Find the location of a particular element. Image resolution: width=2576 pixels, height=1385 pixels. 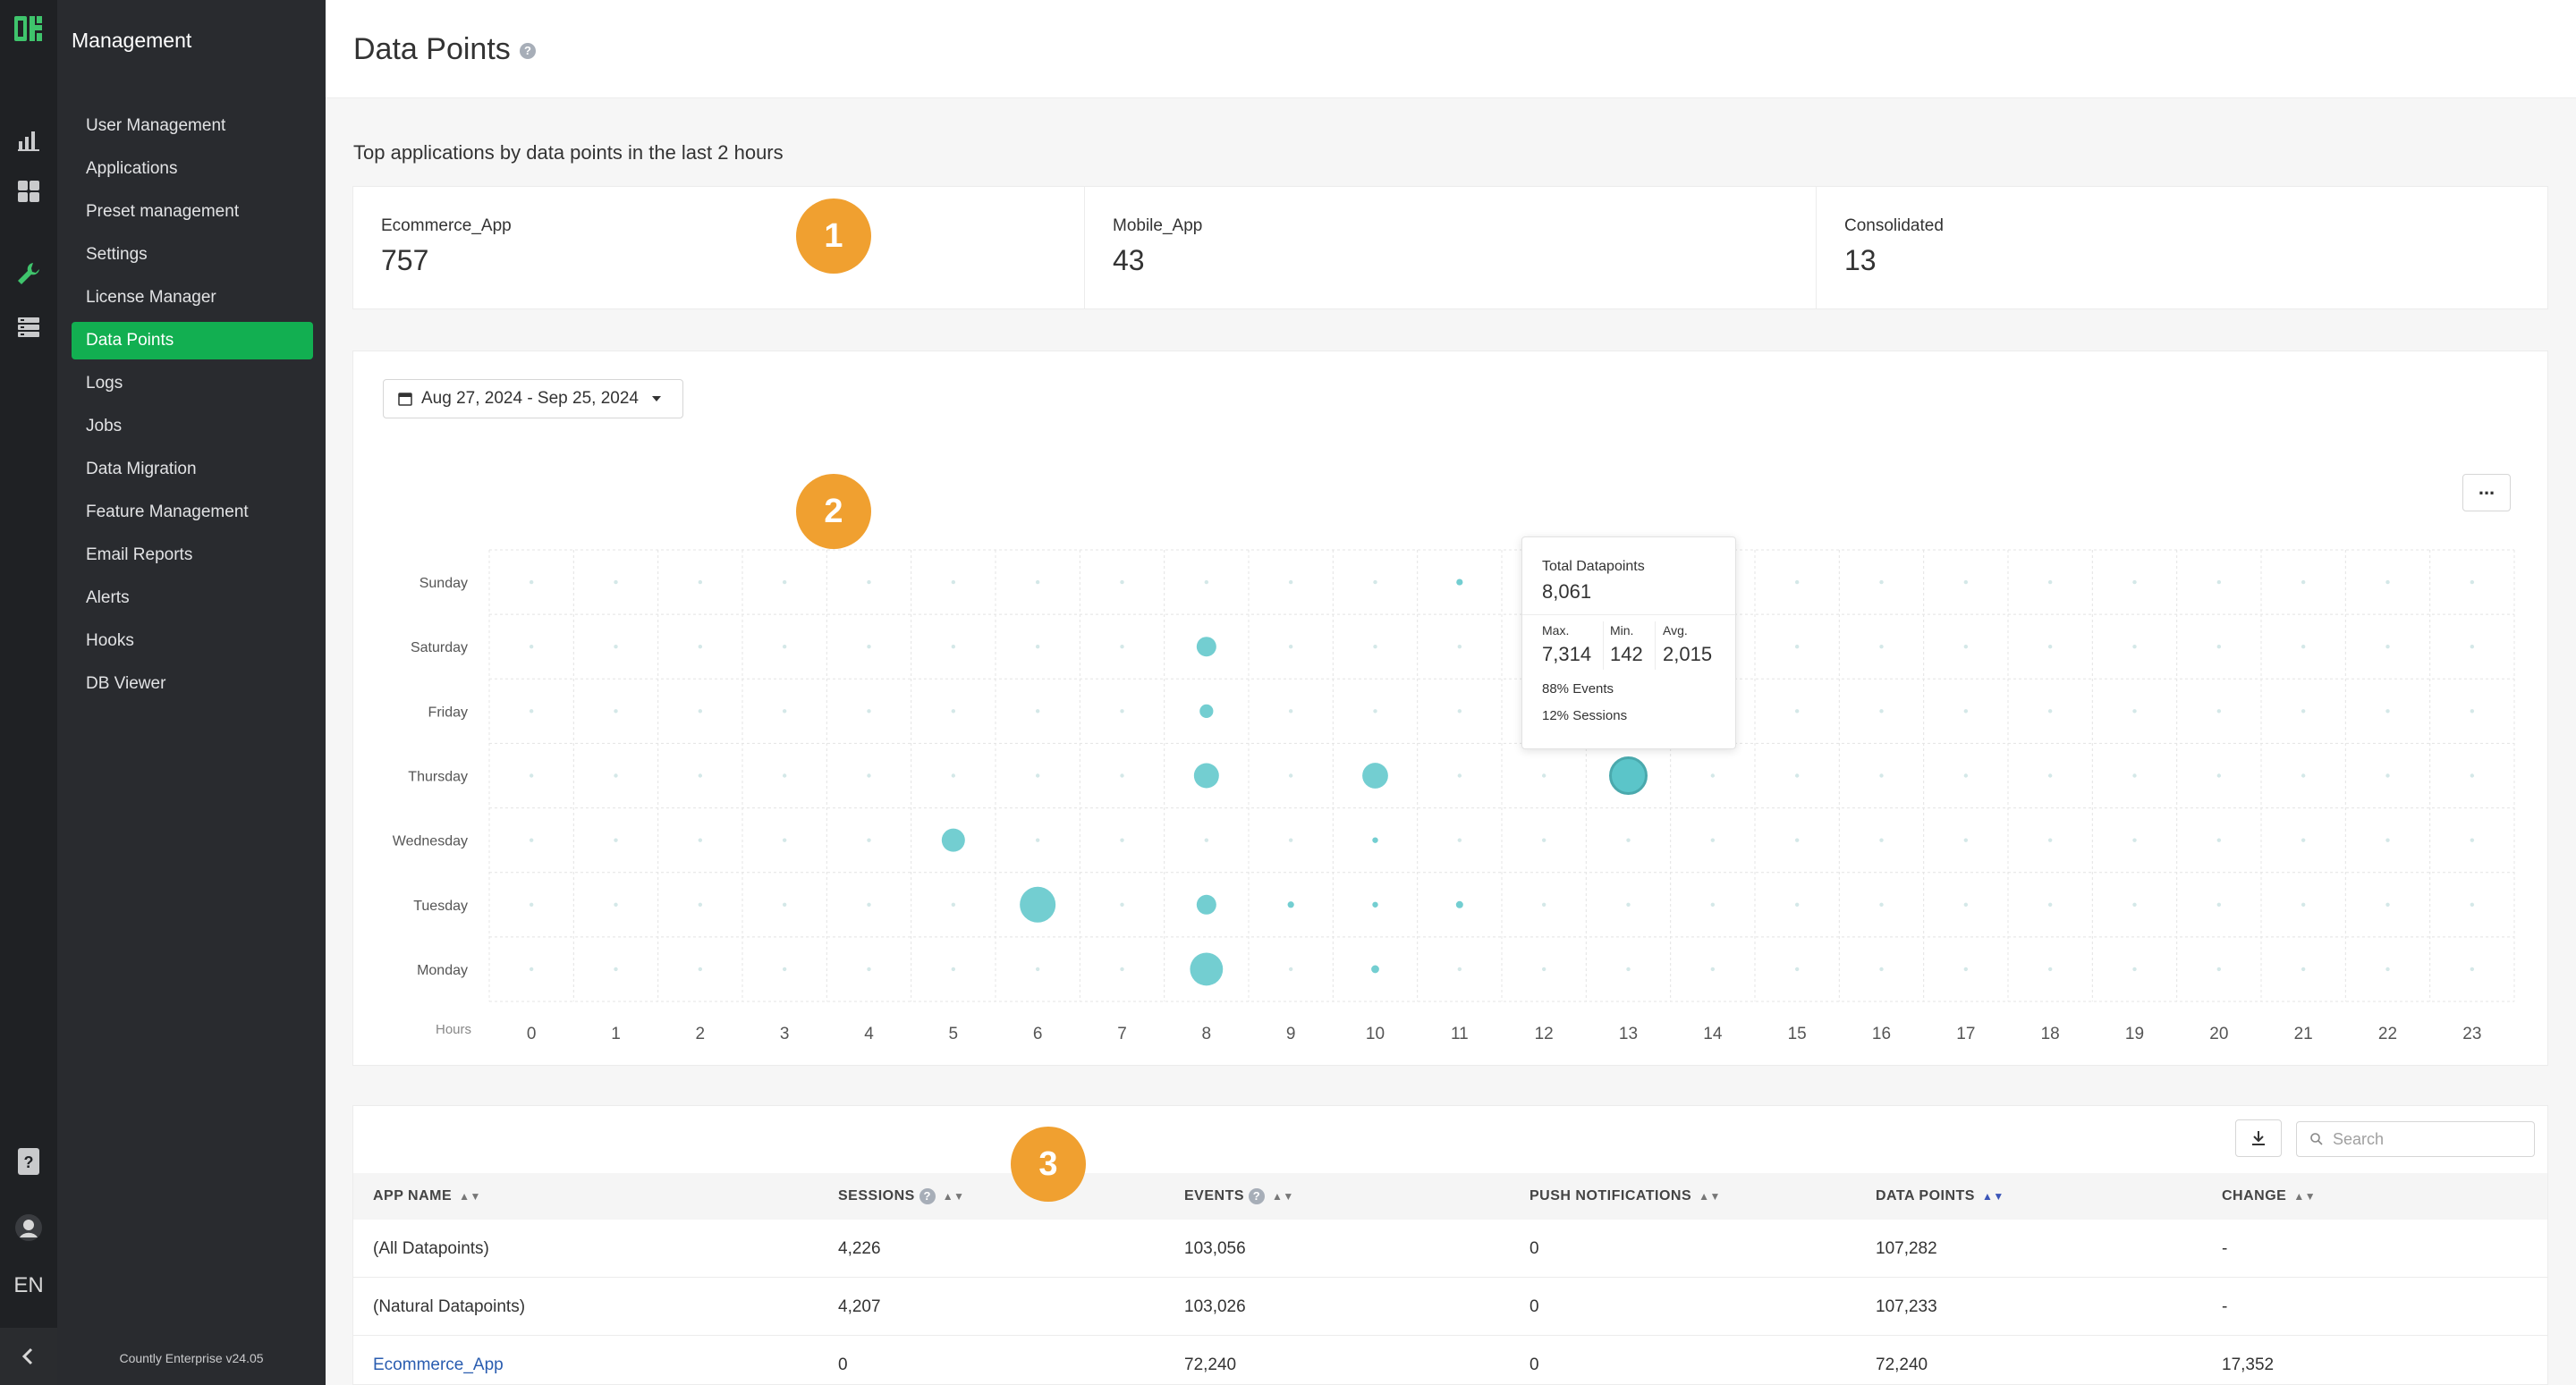

sidebar-item-db-viewer: DB Viewer is located at coordinates (126, 683).